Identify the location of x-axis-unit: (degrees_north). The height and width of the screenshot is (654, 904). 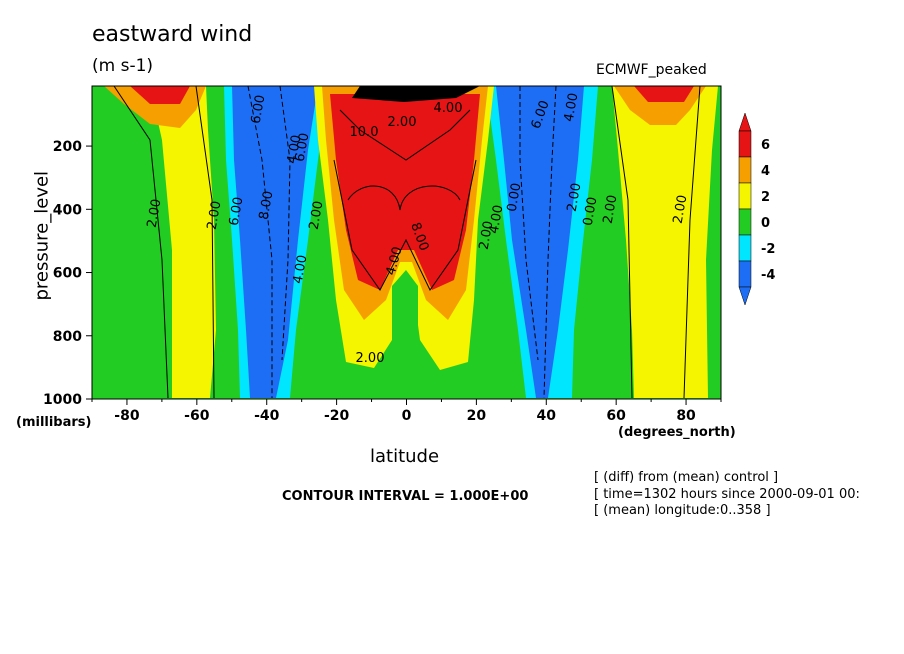
(677, 432).